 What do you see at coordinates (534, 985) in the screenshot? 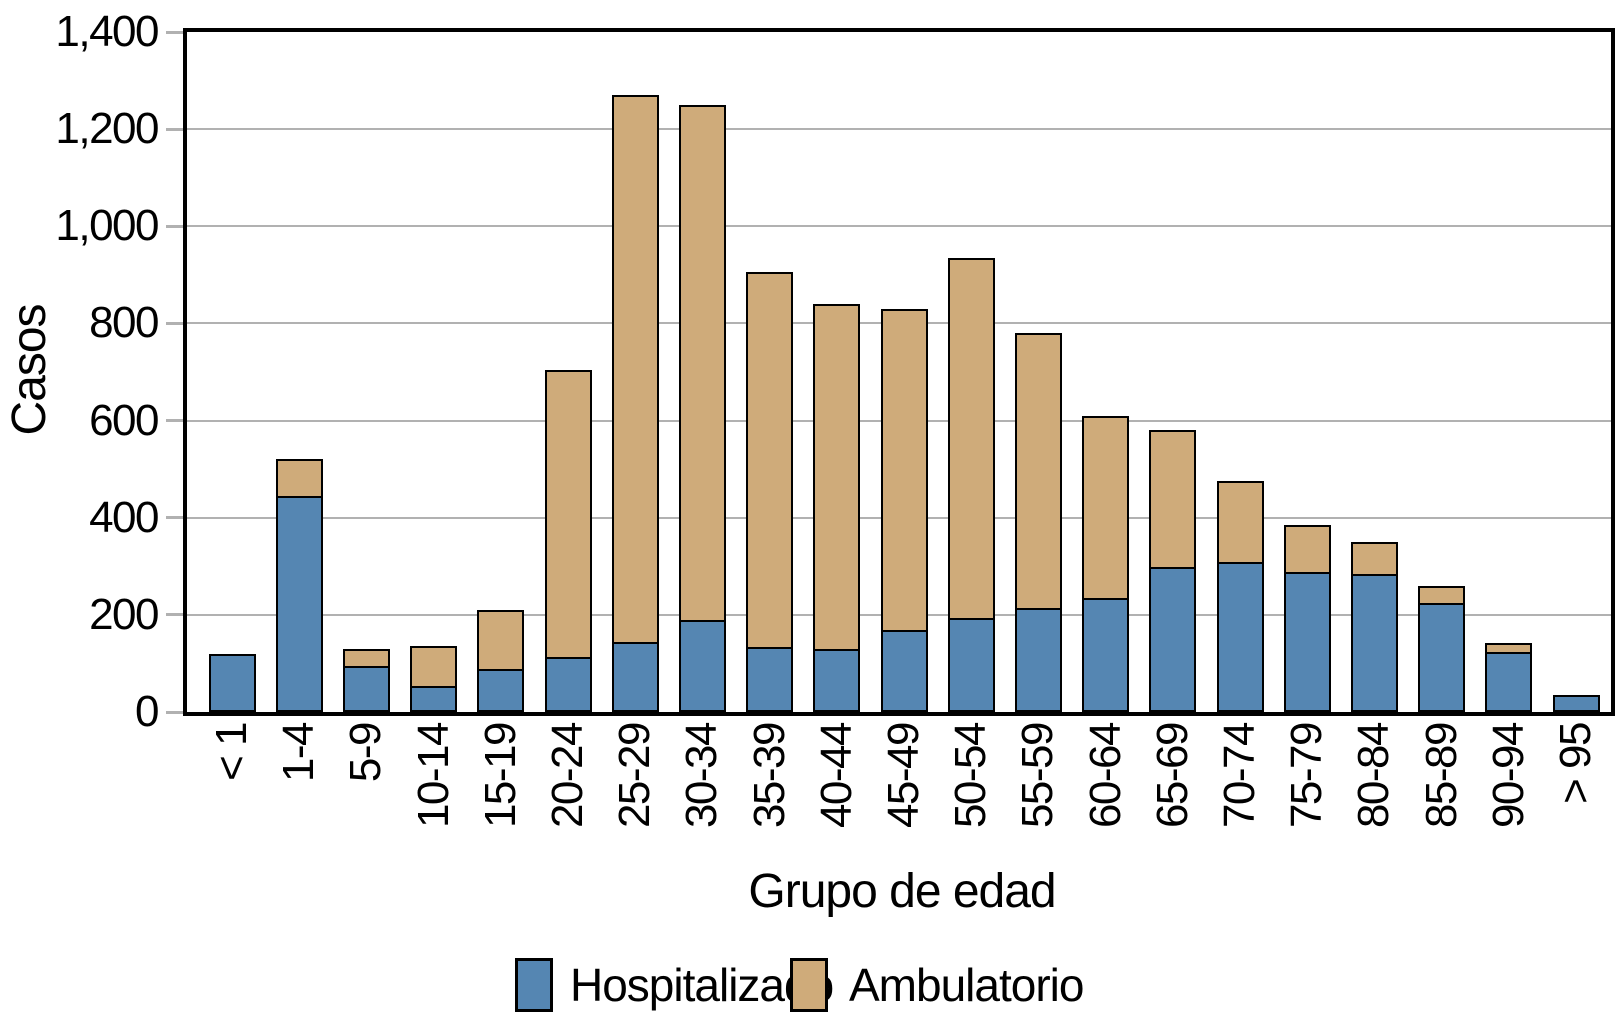
I see `legend-swatch-hospitalizado` at bounding box center [534, 985].